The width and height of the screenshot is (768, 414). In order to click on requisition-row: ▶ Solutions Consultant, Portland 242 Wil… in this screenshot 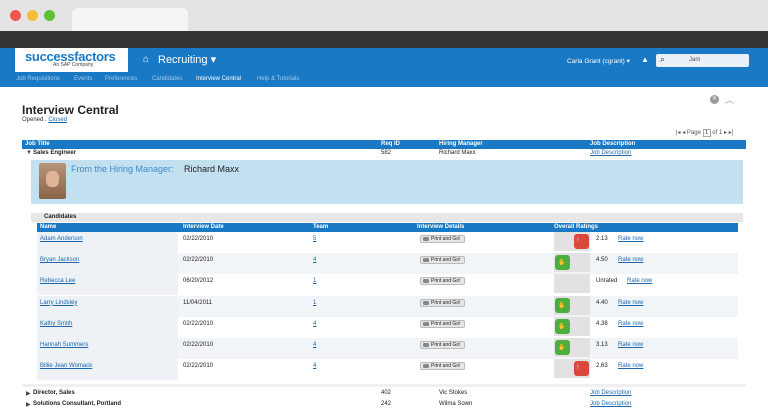, I will do `click(384, 404)`.